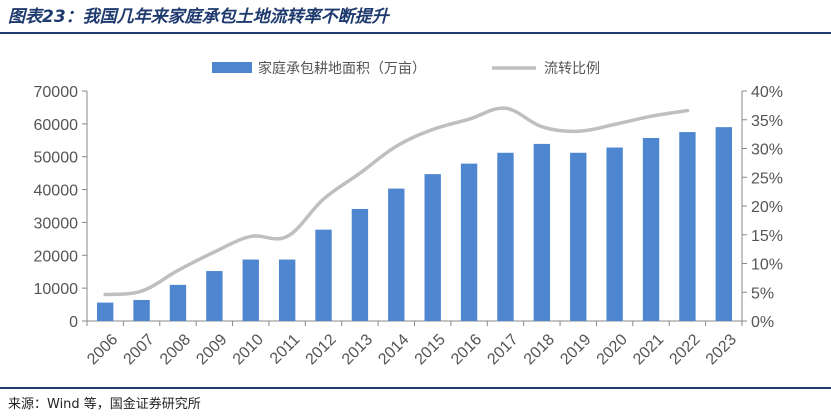 The image size is (831, 416). What do you see at coordinates (721, 349) in the screenshot?
I see `x-axis-tick-label: 2023` at bounding box center [721, 349].